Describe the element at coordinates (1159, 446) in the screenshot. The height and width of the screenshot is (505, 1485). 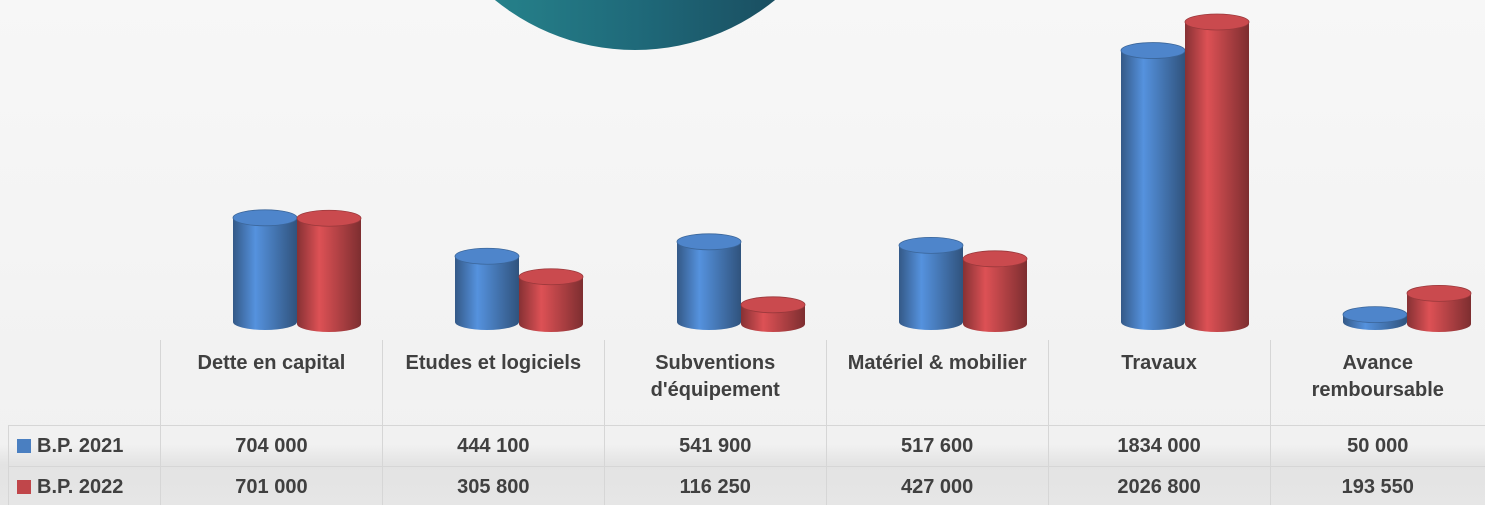
I see `value-label: 1834 000` at that location.